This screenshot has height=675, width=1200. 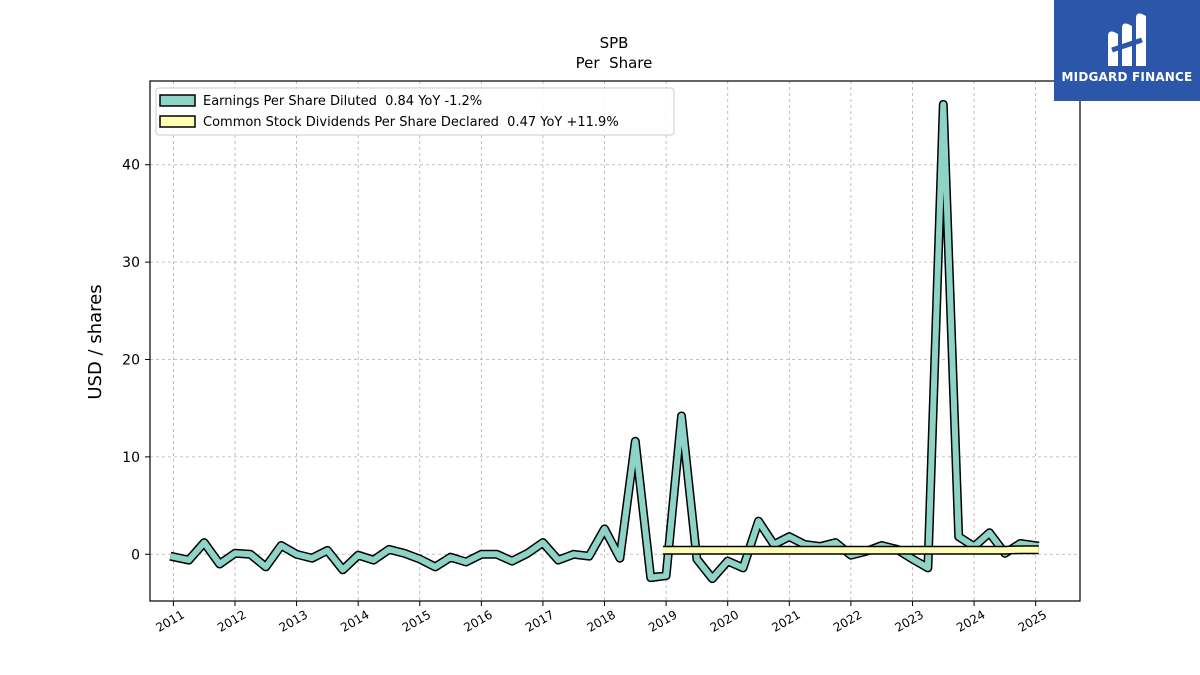 What do you see at coordinates (601, 620) in the screenshot?
I see `x-tick-label: 2018` at bounding box center [601, 620].